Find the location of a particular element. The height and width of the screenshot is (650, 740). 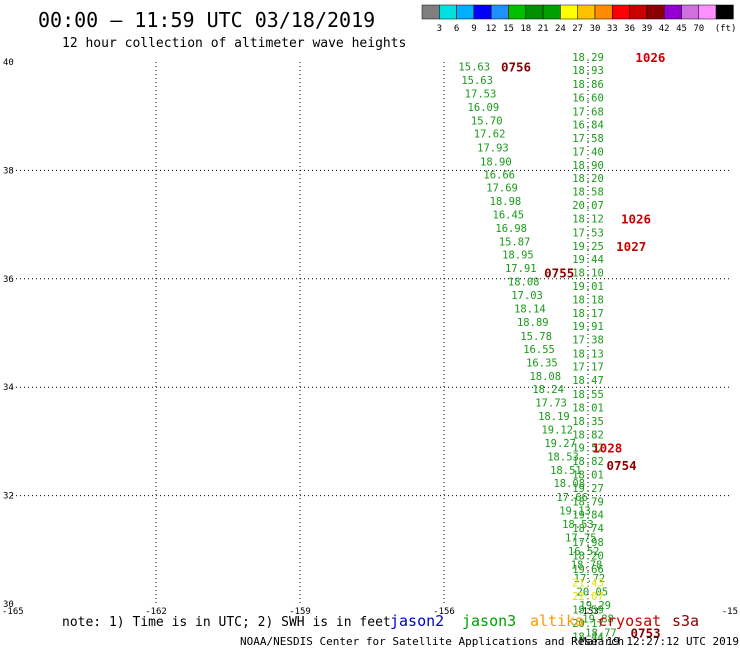

wave-height-label: 17.62 is located at coordinates (490, 135).